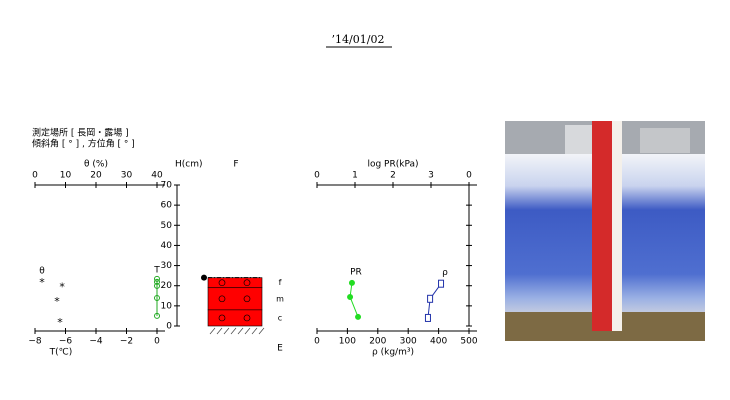  Describe the element at coordinates (438, 342) in the screenshot. I see `x-tick-label: 400` at that location.